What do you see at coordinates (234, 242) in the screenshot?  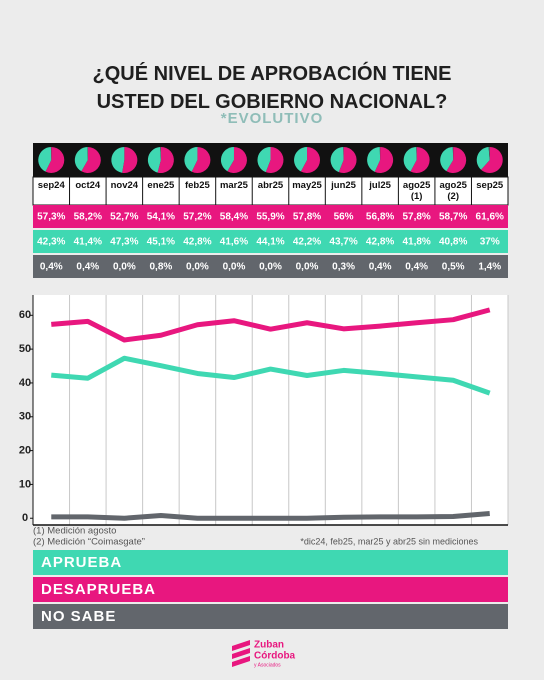 I see `value-label: 41,6%` at bounding box center [234, 242].